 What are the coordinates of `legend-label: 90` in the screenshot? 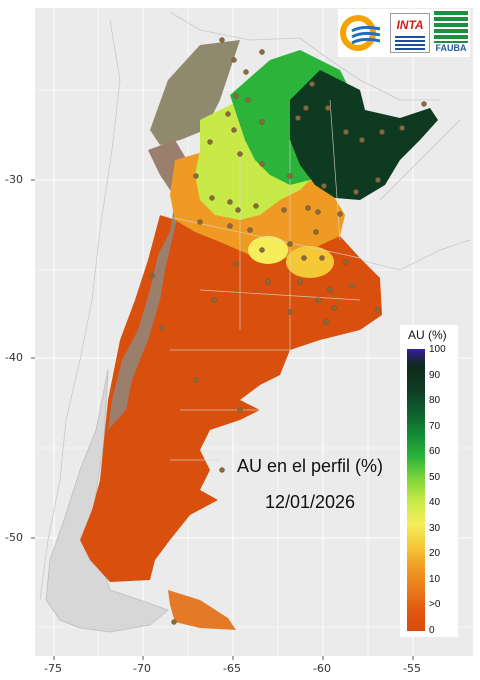 It's located at (435, 375).